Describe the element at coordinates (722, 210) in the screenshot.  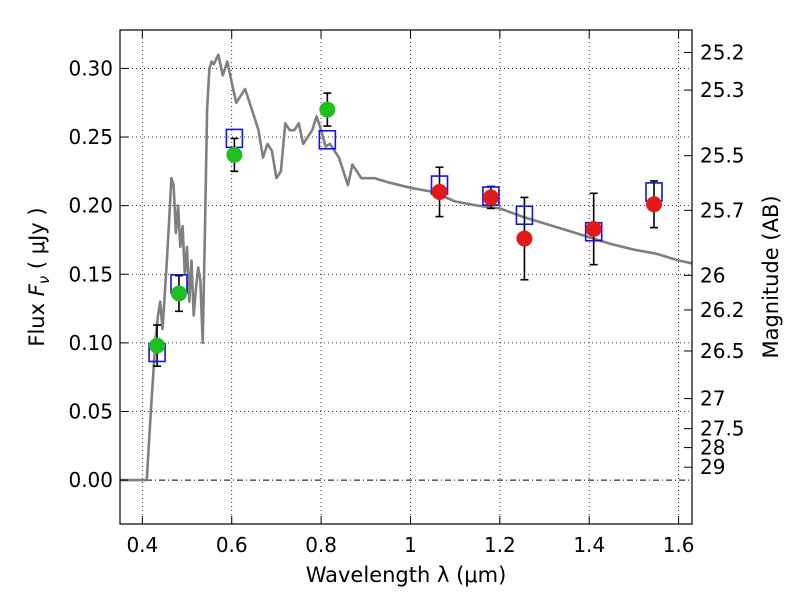
I see `magnitude-tick-label: 25.7` at that location.